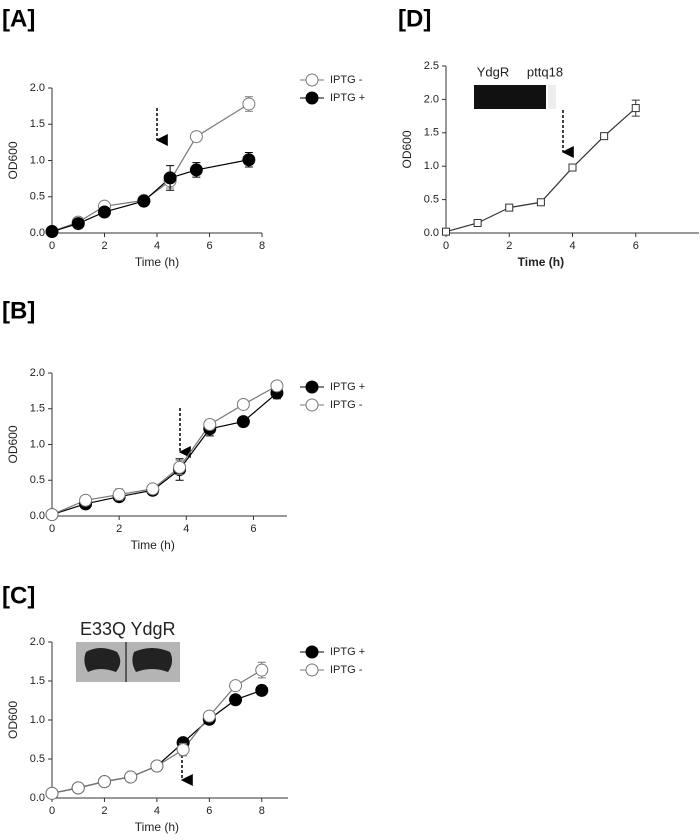  Describe the element at coordinates (545, 71) in the screenshot. I see `inset-label: pttq18` at that location.